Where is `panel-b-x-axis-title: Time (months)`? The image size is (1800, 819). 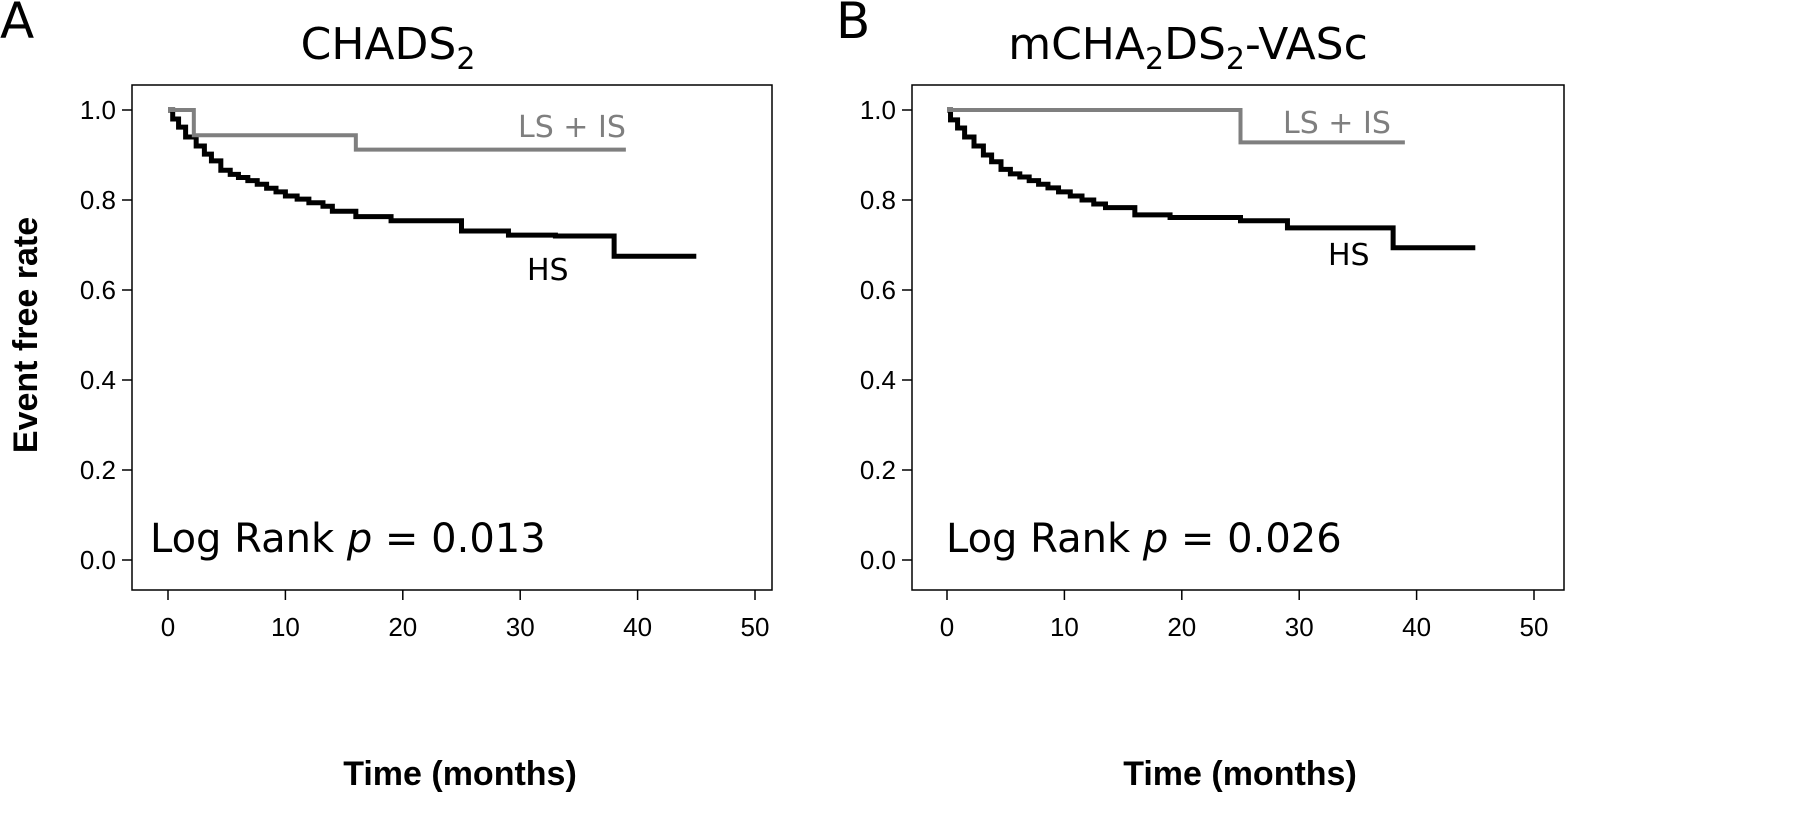 panel-b-x-axis-title: Time (months) is located at coordinates (1240, 774).